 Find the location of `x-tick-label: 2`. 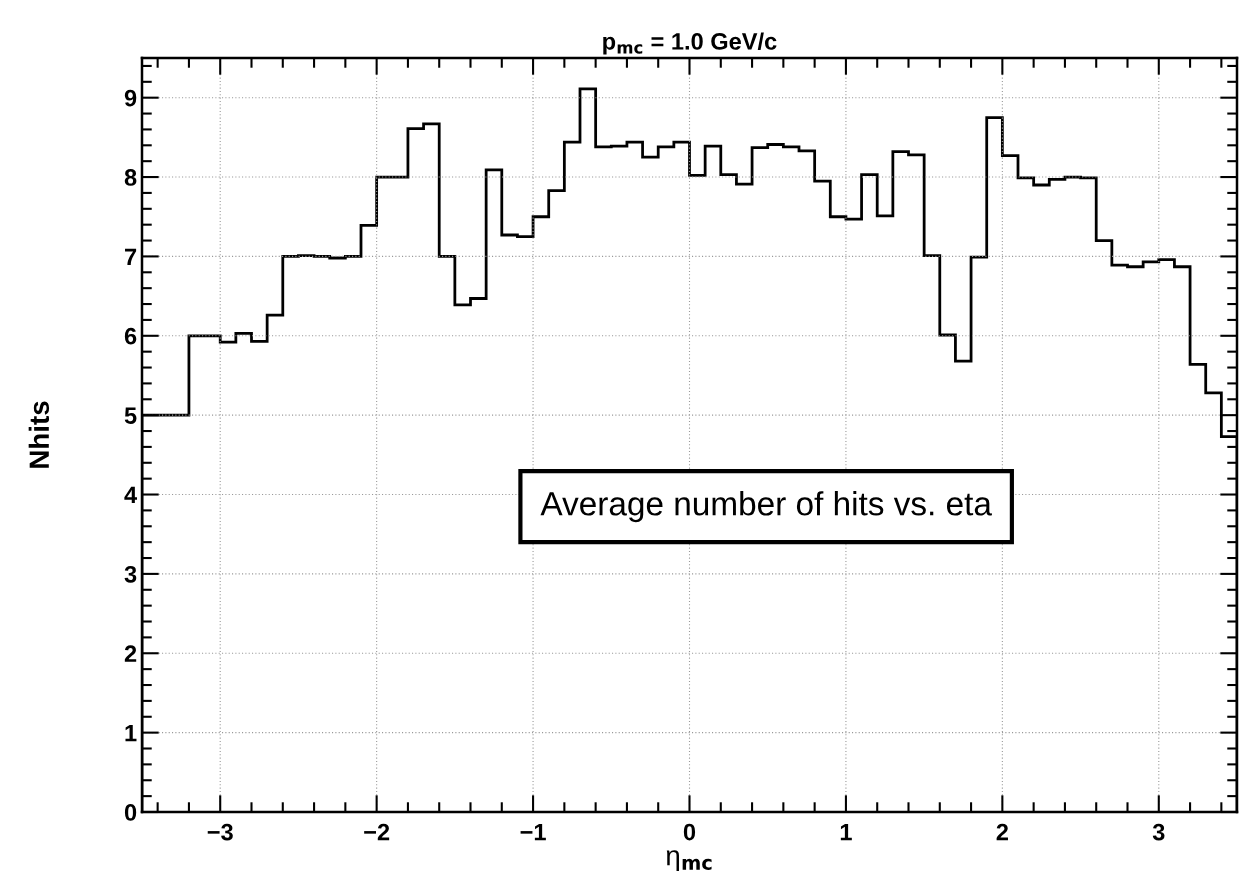

x-tick-label: 2 is located at coordinates (1002, 832).